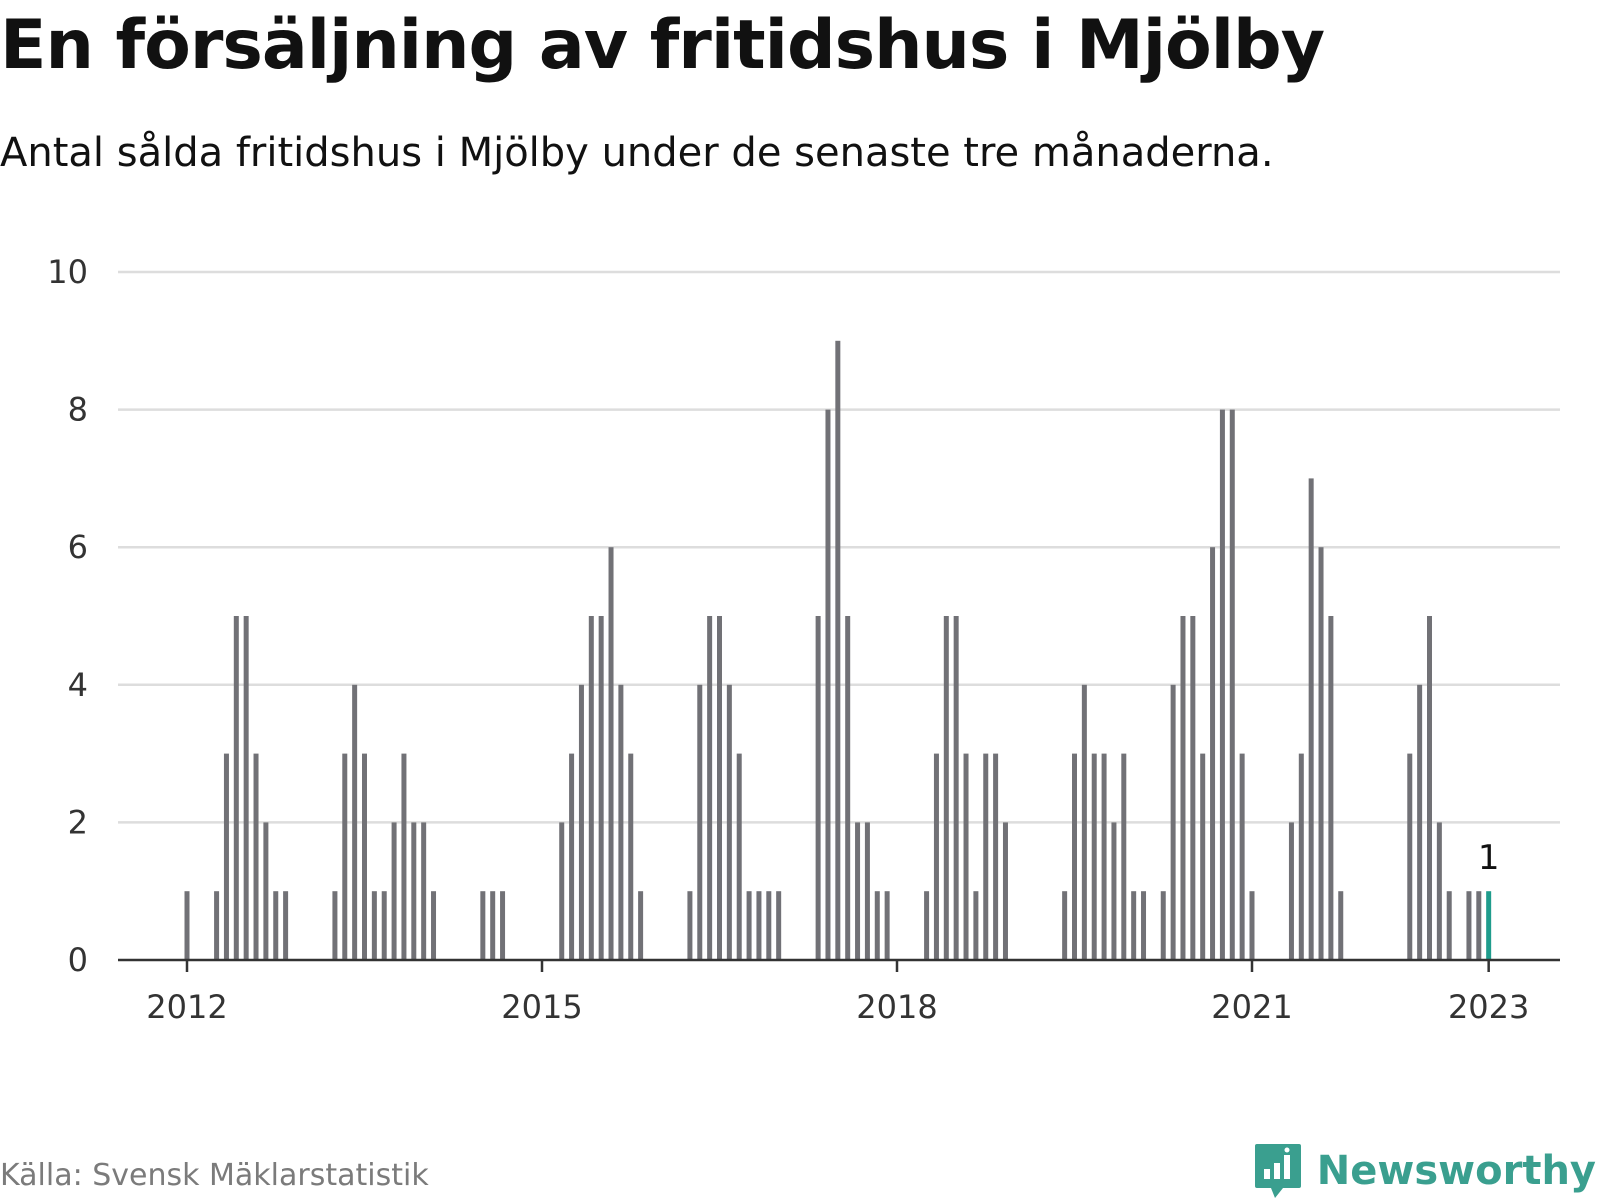  Describe the element at coordinates (78, 822) in the screenshot. I see `y-tick-label: 2` at that location.